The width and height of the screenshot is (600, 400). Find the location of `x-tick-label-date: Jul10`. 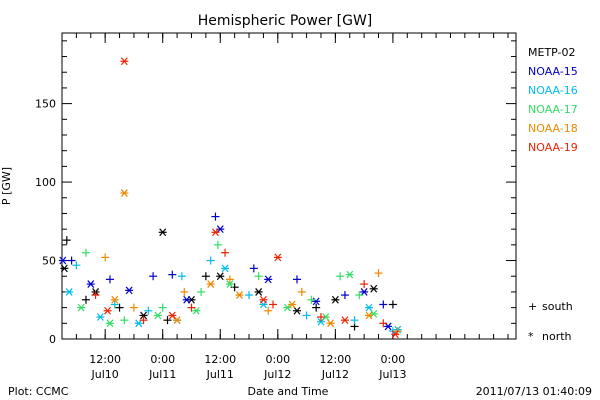

x-tick-label-date: Jul10 is located at coordinates (105, 374).